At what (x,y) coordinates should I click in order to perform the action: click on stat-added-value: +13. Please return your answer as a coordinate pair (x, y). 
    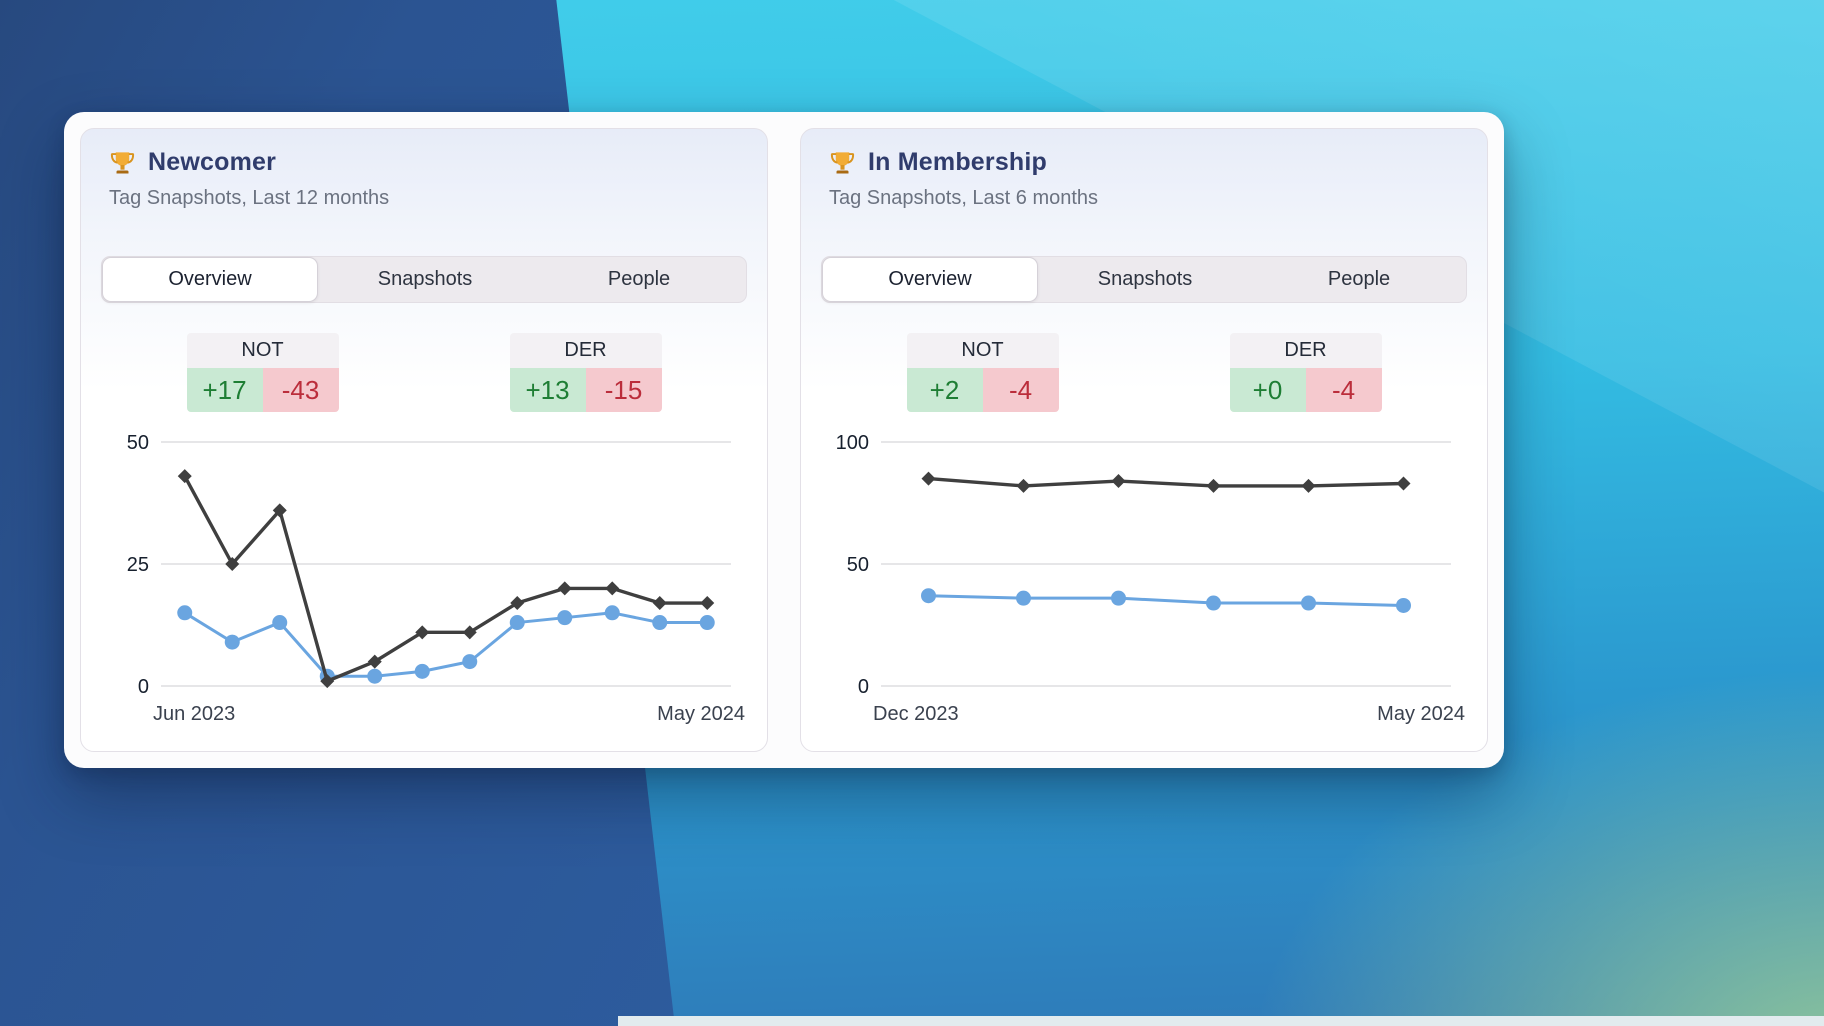
    Looking at the image, I should click on (547, 390).